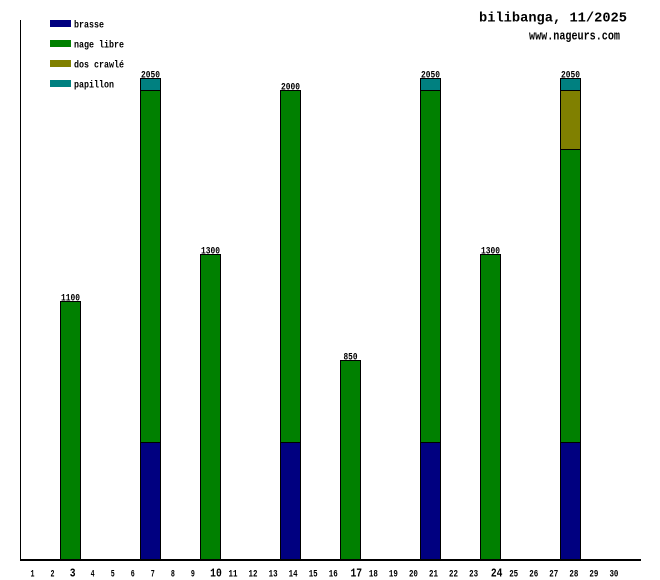 This screenshot has width=660, height=580. What do you see at coordinates (497, 574) in the screenshot?
I see `svg-text: 24` at bounding box center [497, 574].